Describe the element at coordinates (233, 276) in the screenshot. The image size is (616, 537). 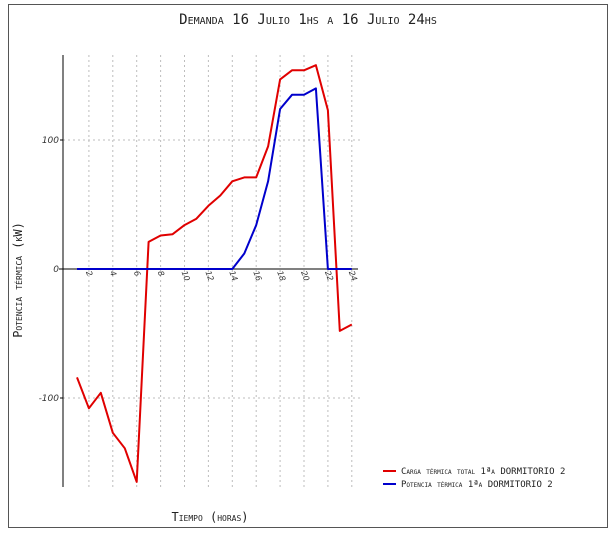
I see `x-tick-label: 14` at that location.